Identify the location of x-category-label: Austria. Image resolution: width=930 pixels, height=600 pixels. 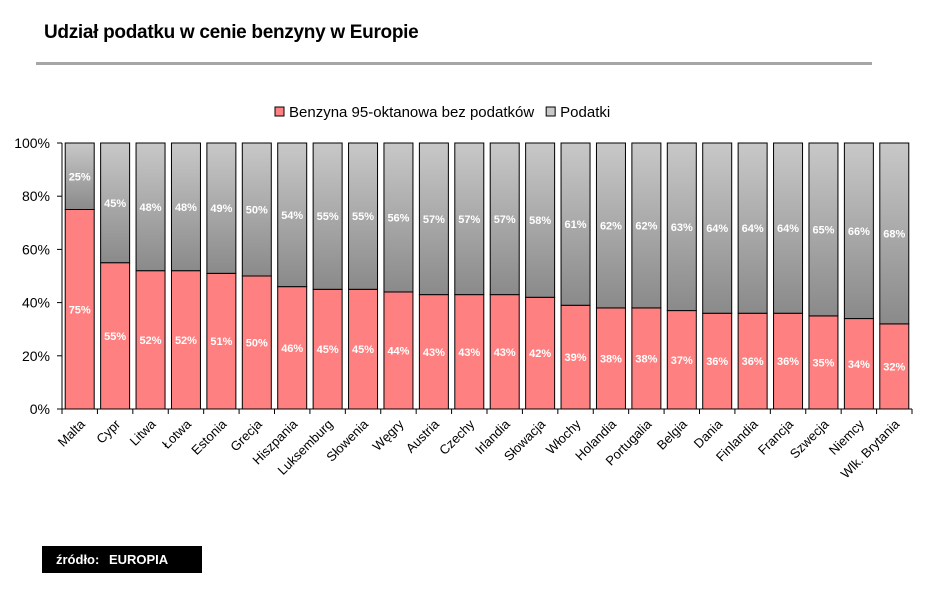
(423, 436).